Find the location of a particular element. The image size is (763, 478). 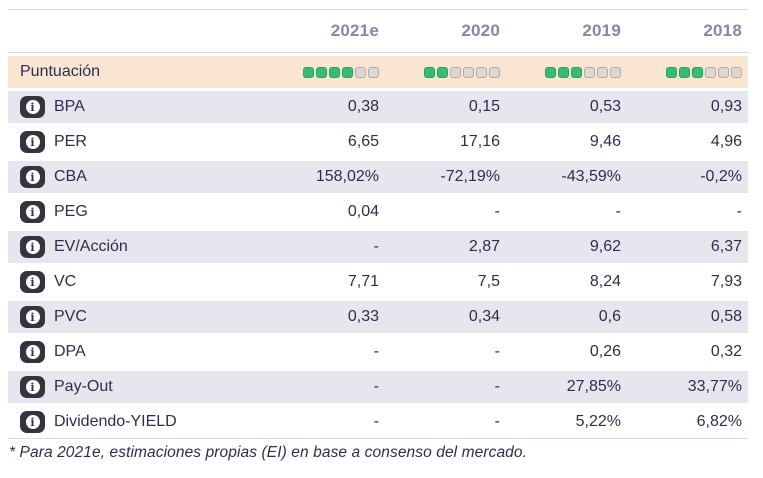

metric-label-cell: i CBA is located at coordinates (136, 177).